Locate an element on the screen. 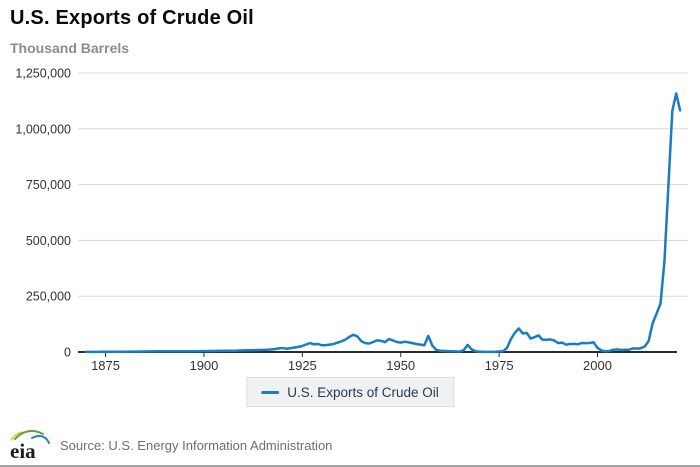 The image size is (700, 467). legend-label: U.S. Exports of Crude Oil is located at coordinates (363, 392).